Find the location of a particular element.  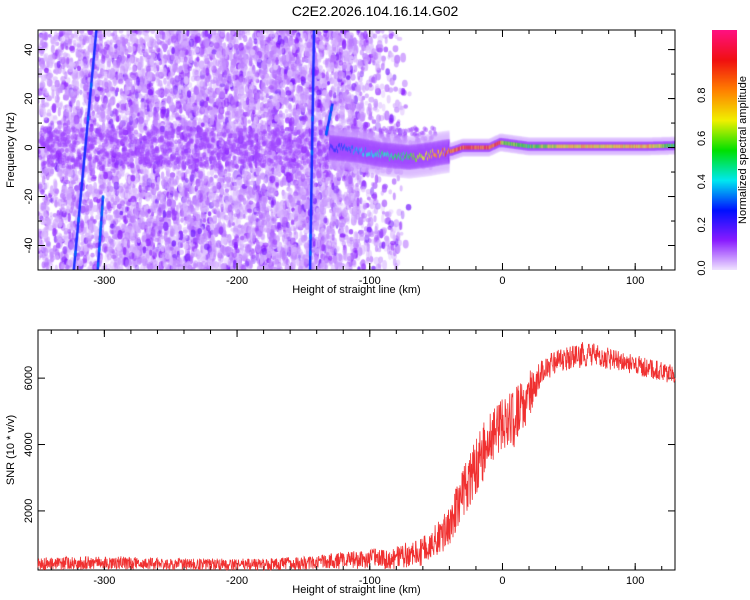

y-axis-label: Frequency (Hz) is located at coordinates (11, 150).